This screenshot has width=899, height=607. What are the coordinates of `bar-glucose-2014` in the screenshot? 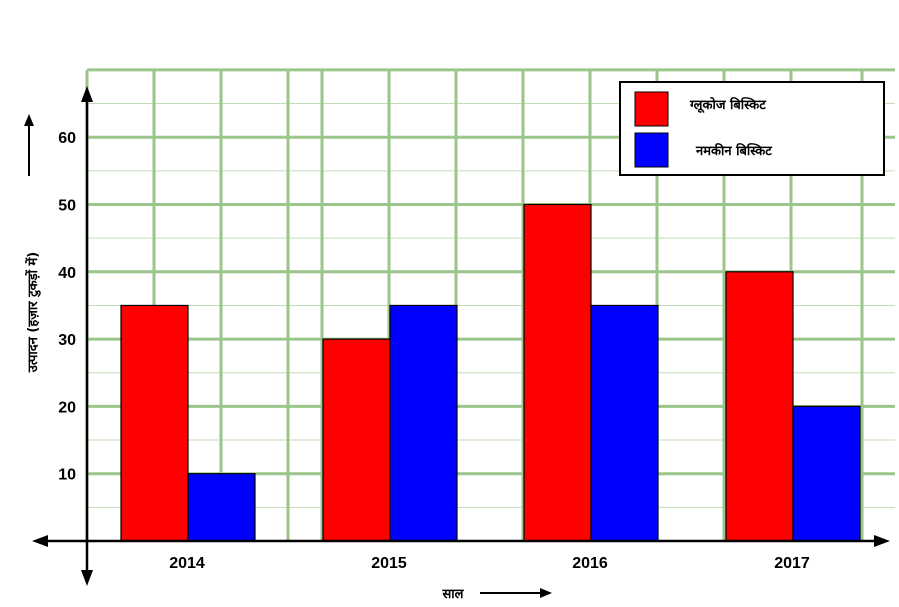 It's located at (154, 423).